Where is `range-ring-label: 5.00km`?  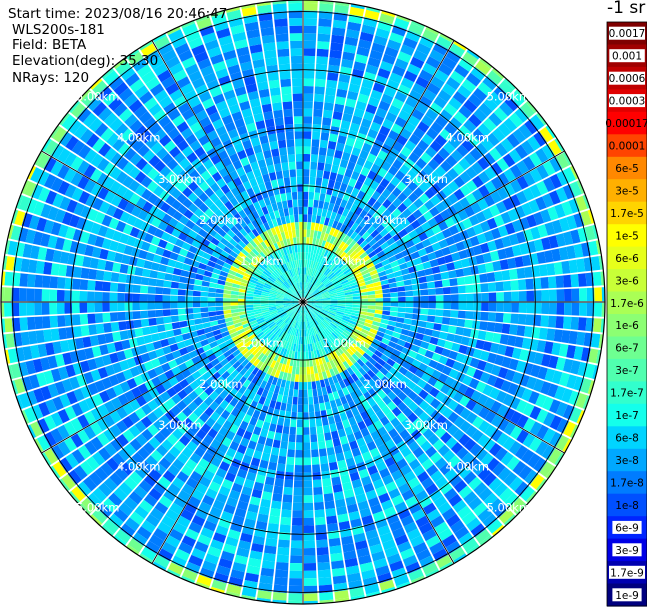 range-ring-label: 5.00km is located at coordinates (97, 97).